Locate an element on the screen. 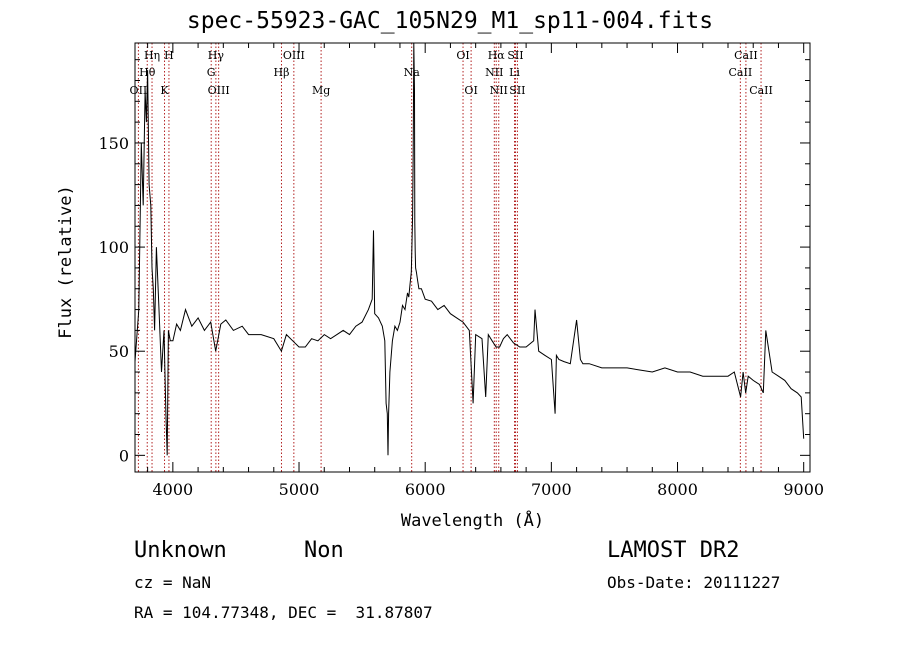 The height and width of the screenshot is (649, 900). line-label: Hβ is located at coordinates (282, 72).